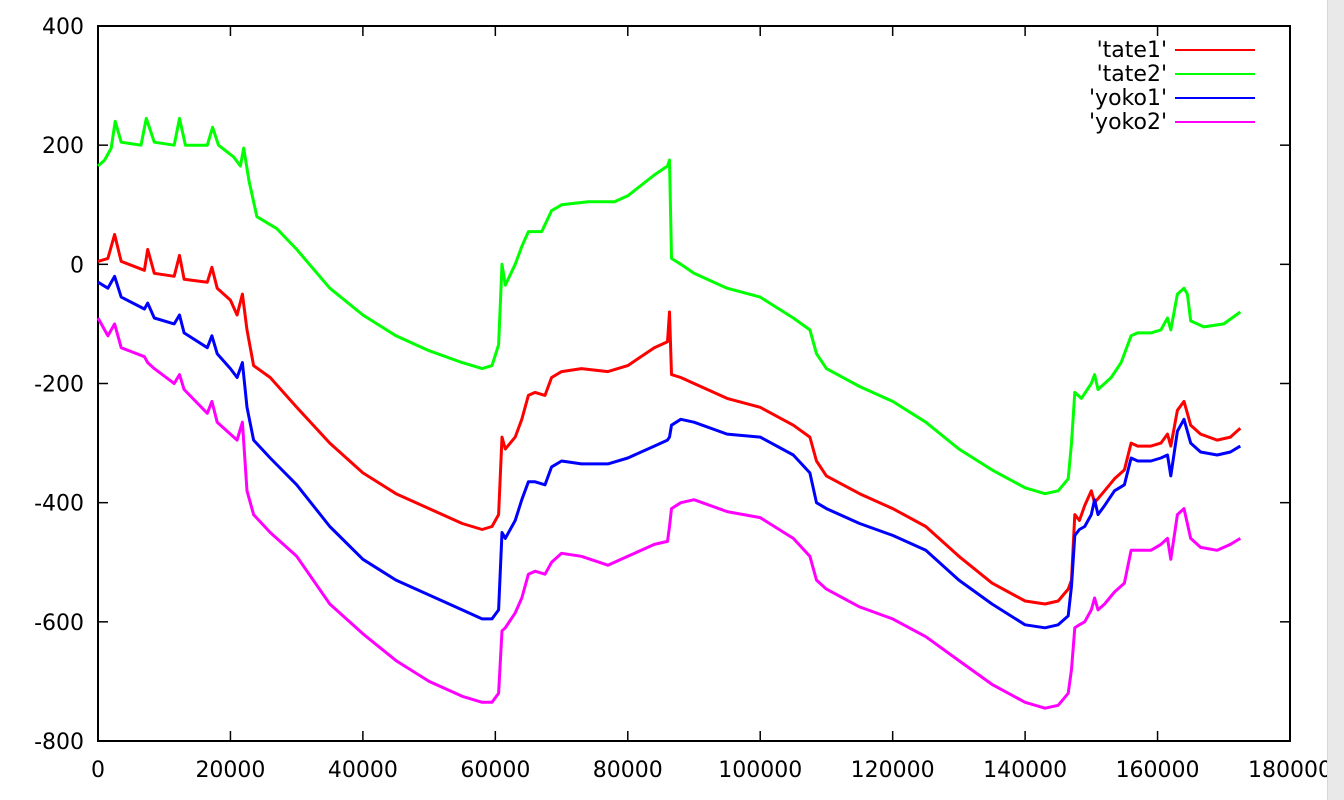 This screenshot has width=1344, height=800. What do you see at coordinates (893, 770) in the screenshot?
I see `x-tick-label: 120000` at bounding box center [893, 770].